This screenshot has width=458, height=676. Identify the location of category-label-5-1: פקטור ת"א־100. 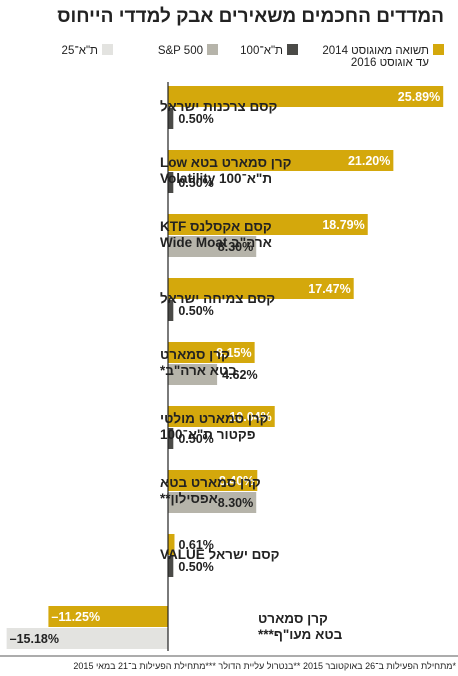
(208, 434).